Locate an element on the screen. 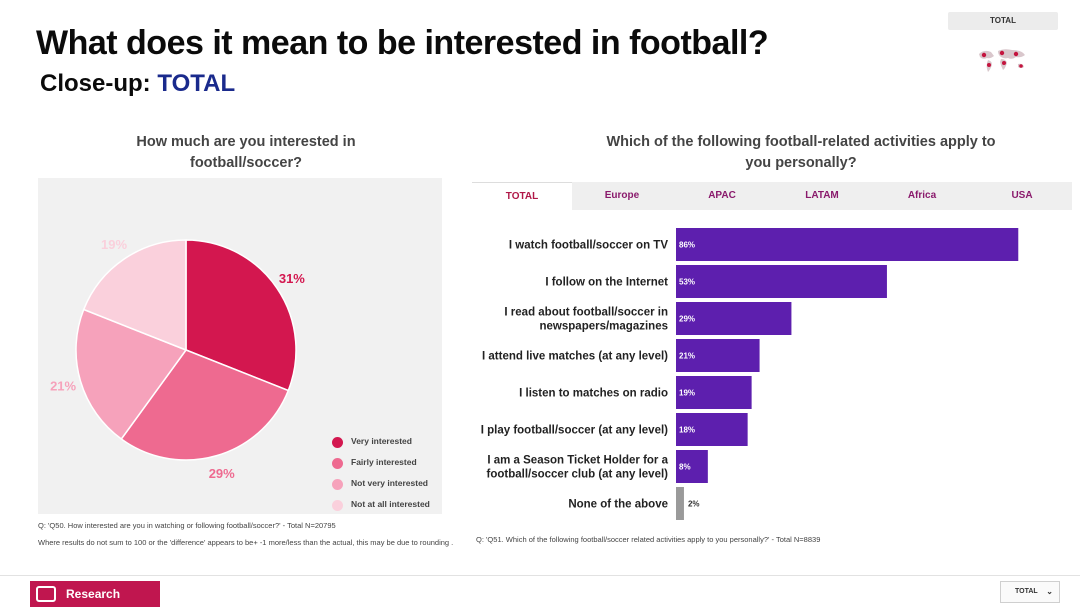 The image size is (1080, 612). logo-mark-icon is located at coordinates (46, 594).